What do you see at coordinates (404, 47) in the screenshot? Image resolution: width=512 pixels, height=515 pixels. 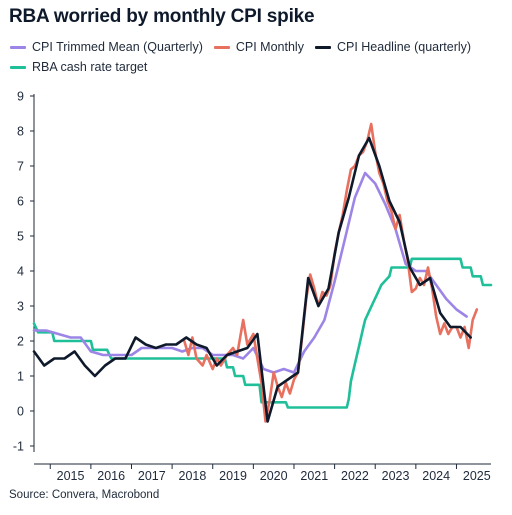 I see `legend-label: CPI Headline (quarterly)` at bounding box center [404, 47].